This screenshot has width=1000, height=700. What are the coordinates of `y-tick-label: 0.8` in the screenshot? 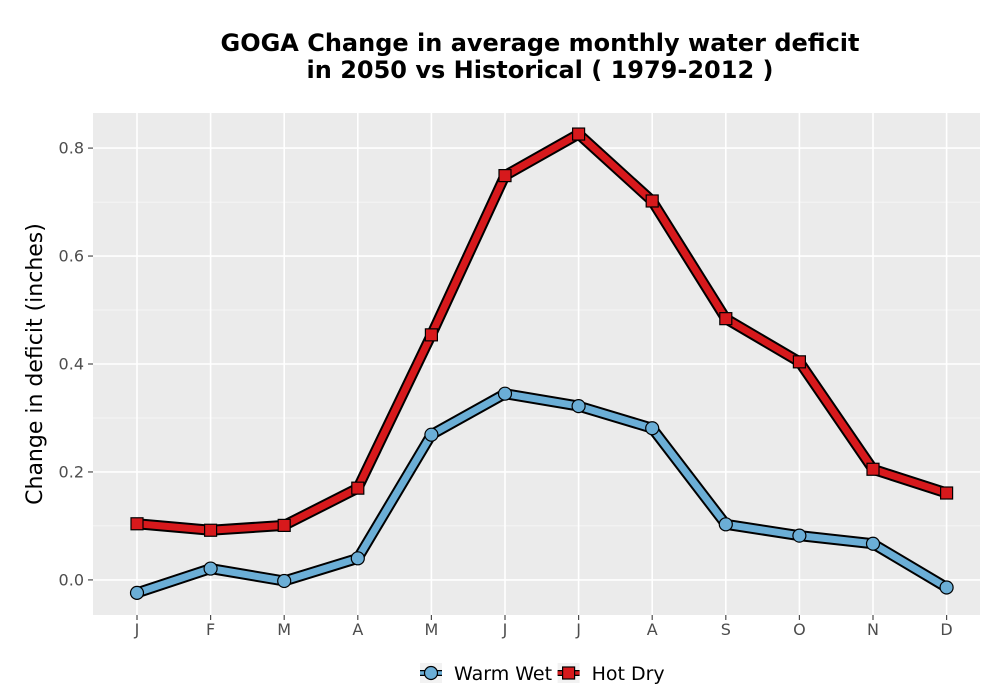 It's located at (71, 148).